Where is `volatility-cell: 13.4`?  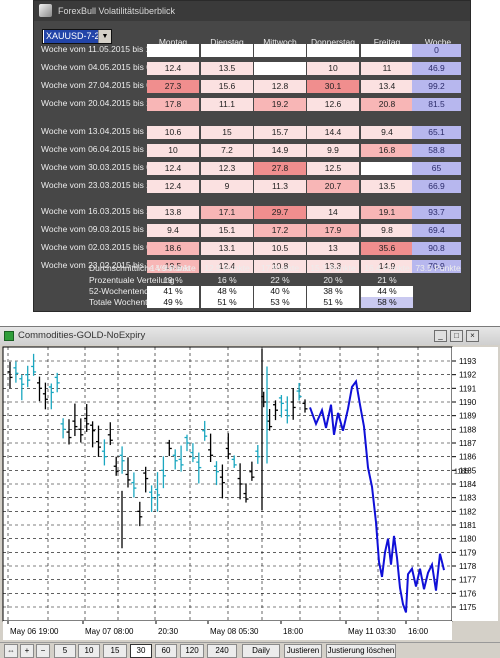 volatility-cell: 13.4 is located at coordinates (387, 86).